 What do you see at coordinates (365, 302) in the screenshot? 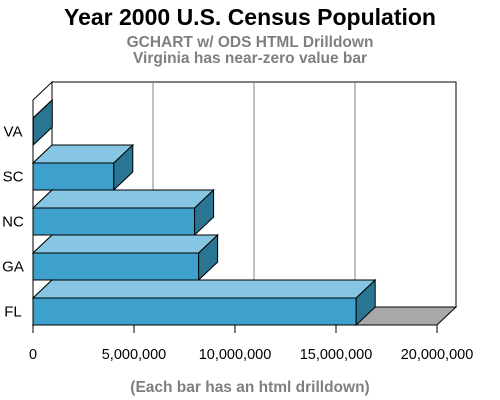
I see `bar-end-fl` at bounding box center [365, 302].